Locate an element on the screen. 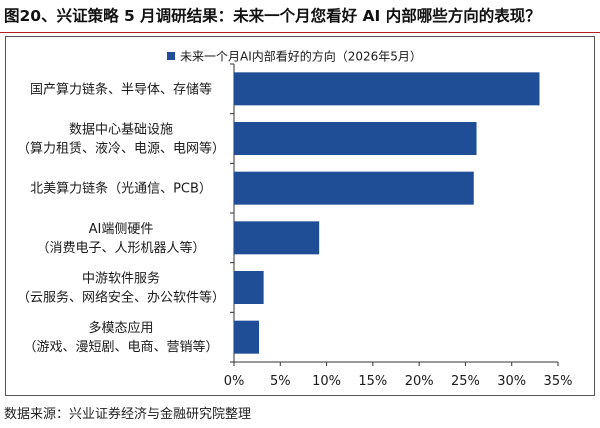 This screenshot has height=428, width=600. category-label: （云服务、网络安全、办公软件等） is located at coordinates (121, 298).